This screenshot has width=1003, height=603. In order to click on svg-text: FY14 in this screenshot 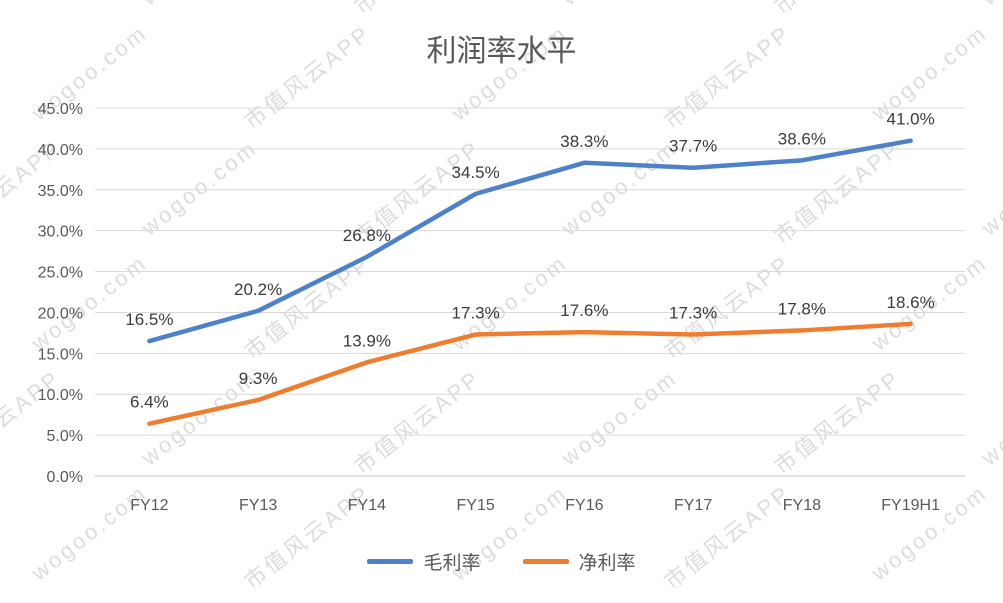, I will do `click(367, 505)`.